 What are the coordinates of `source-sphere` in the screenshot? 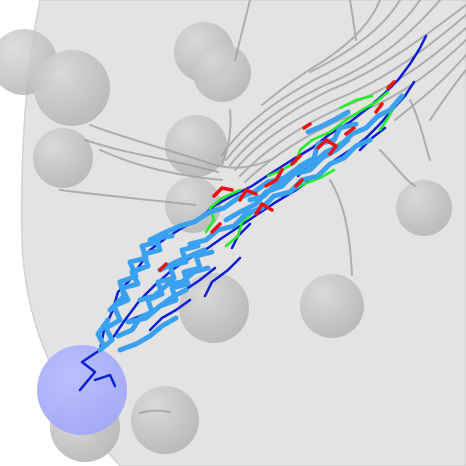 It's located at (82, 390).